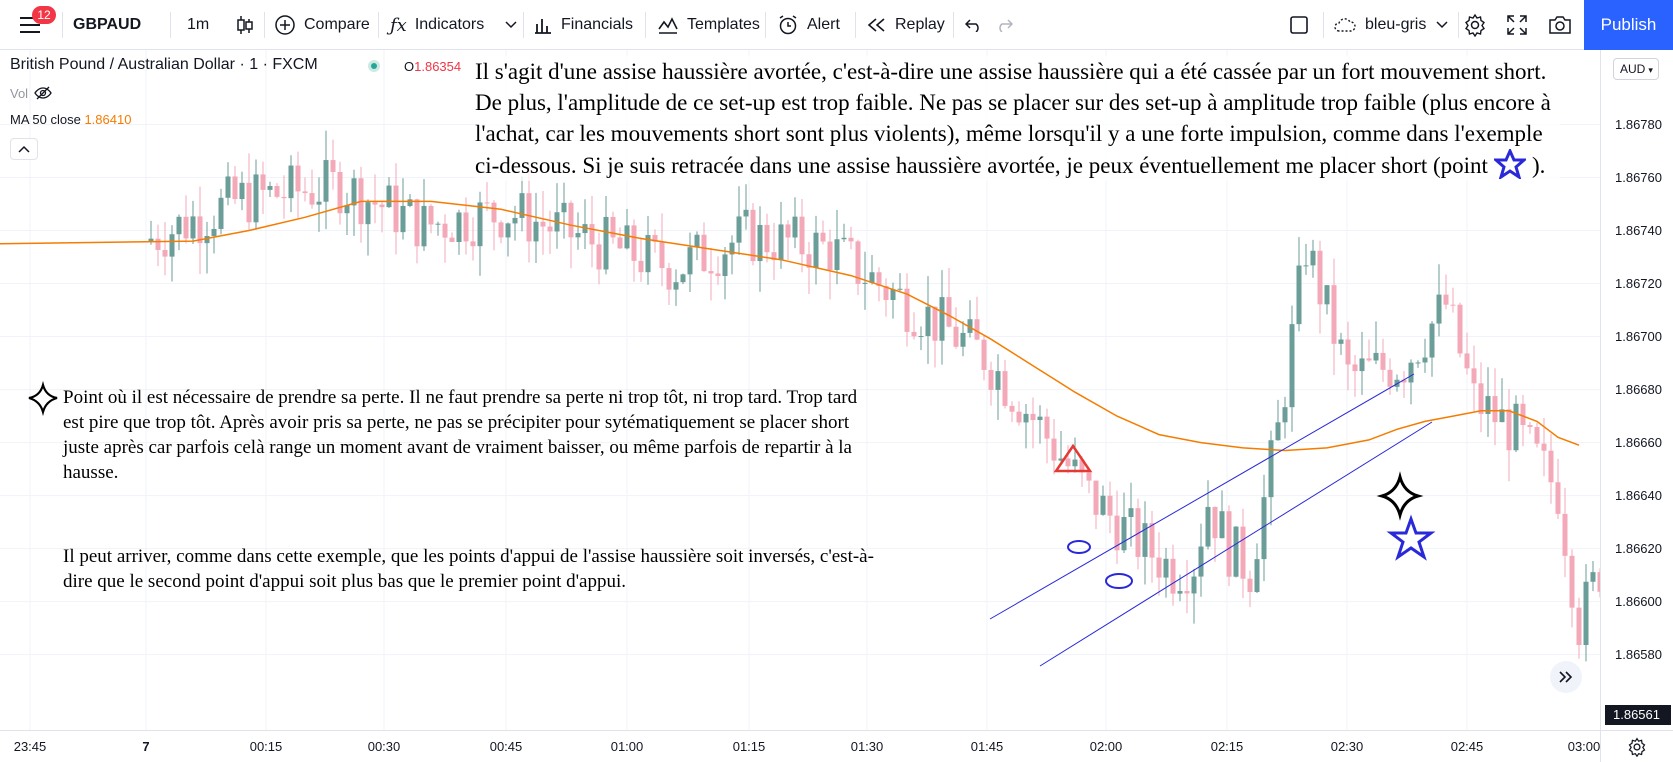 This screenshot has height=762, width=1673. I want to click on time-tick-label: 01:15, so click(749, 746).